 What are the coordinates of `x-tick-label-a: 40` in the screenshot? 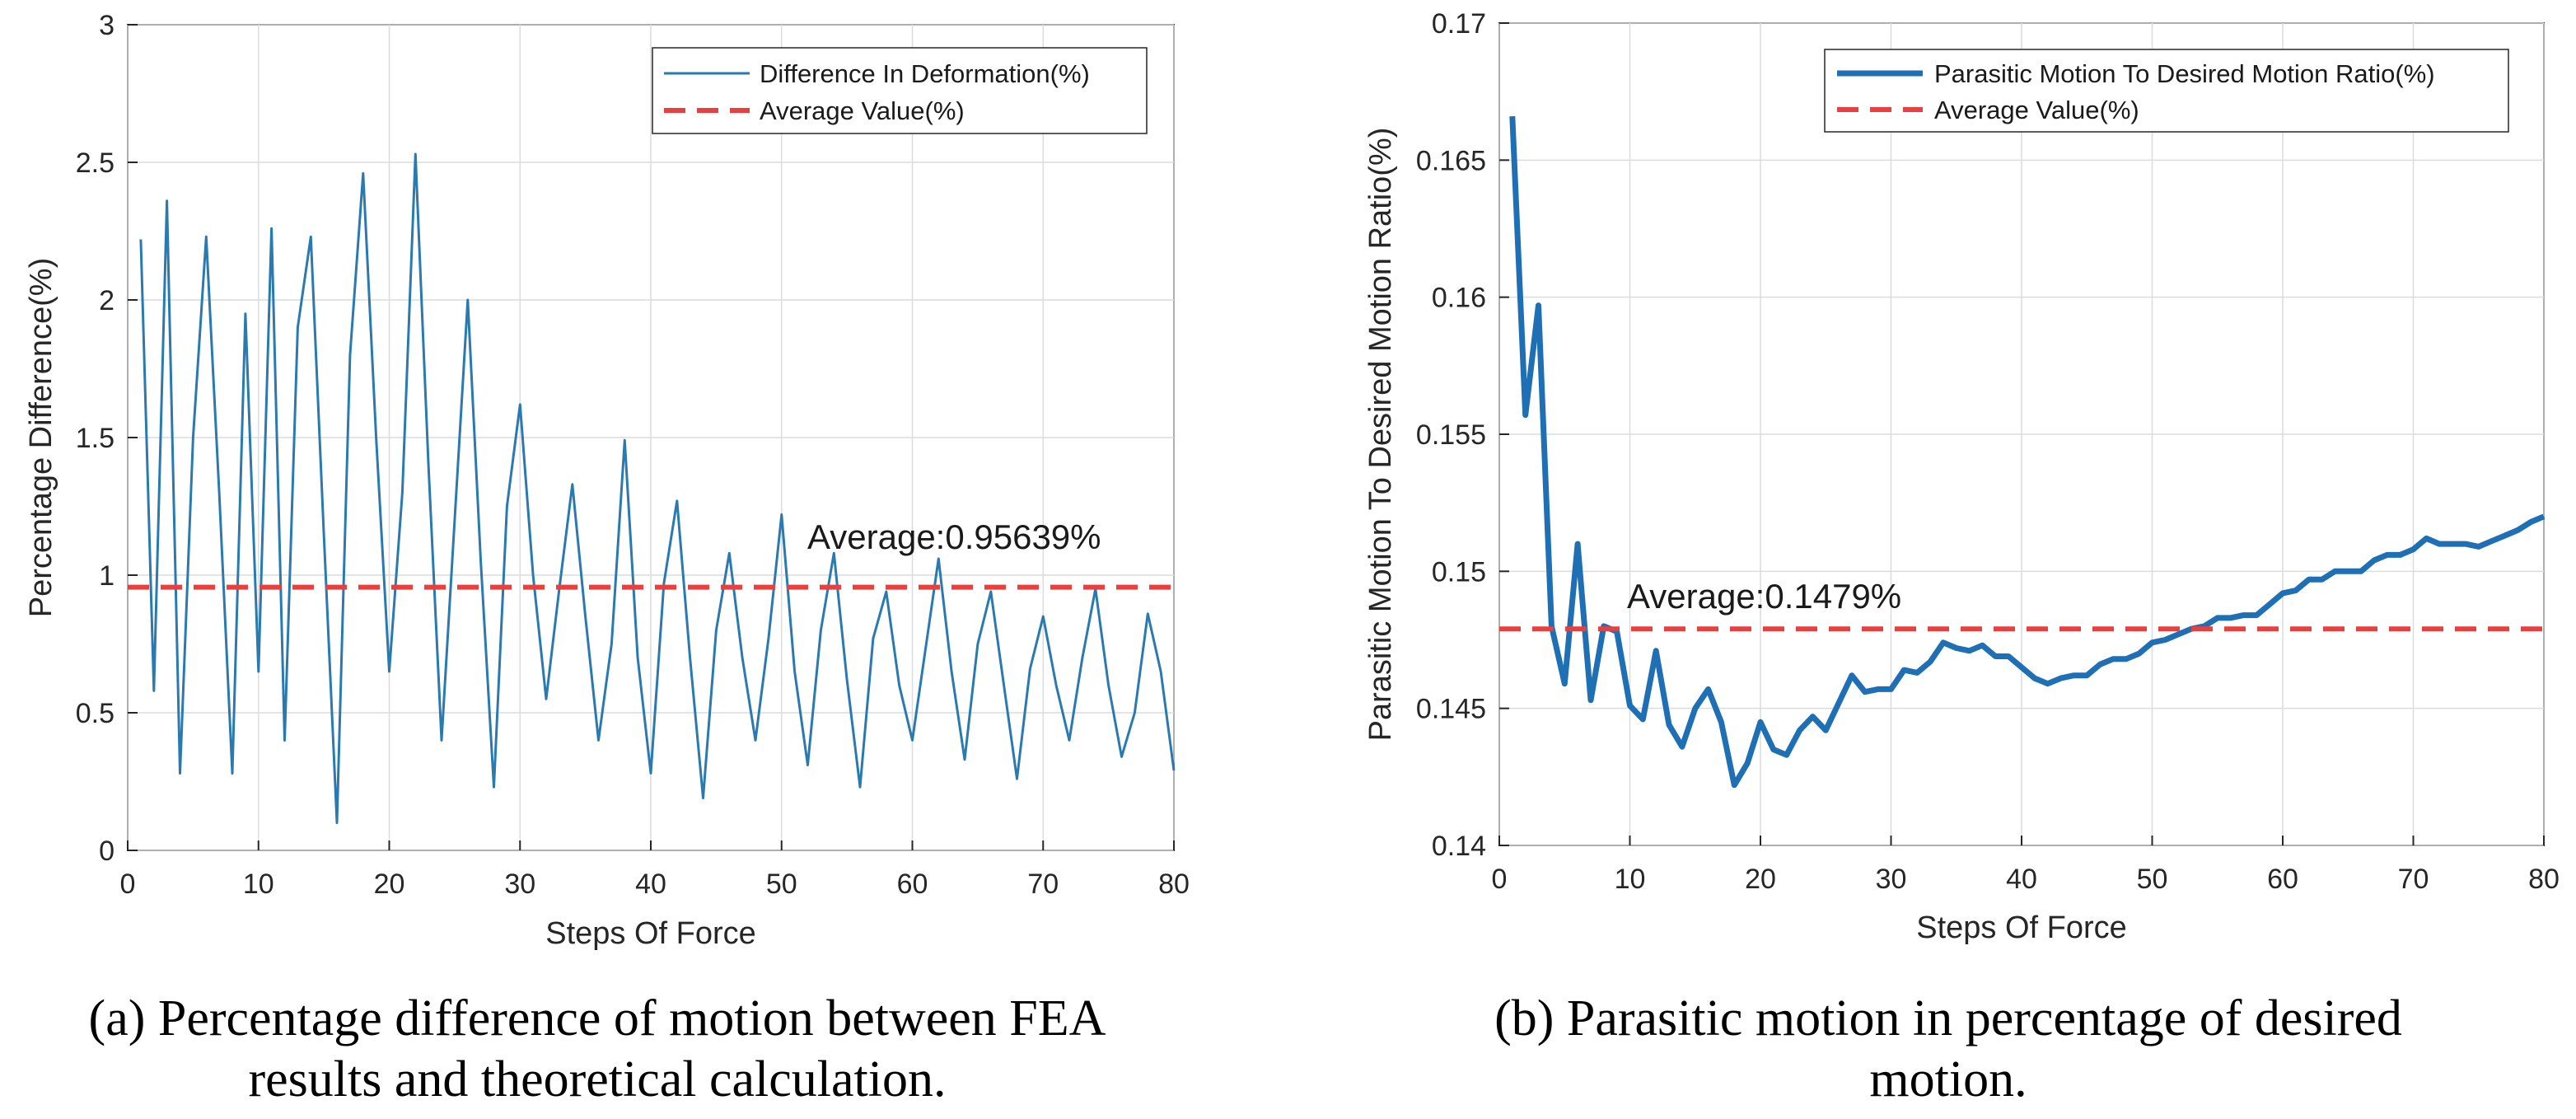 It's located at (650, 884).